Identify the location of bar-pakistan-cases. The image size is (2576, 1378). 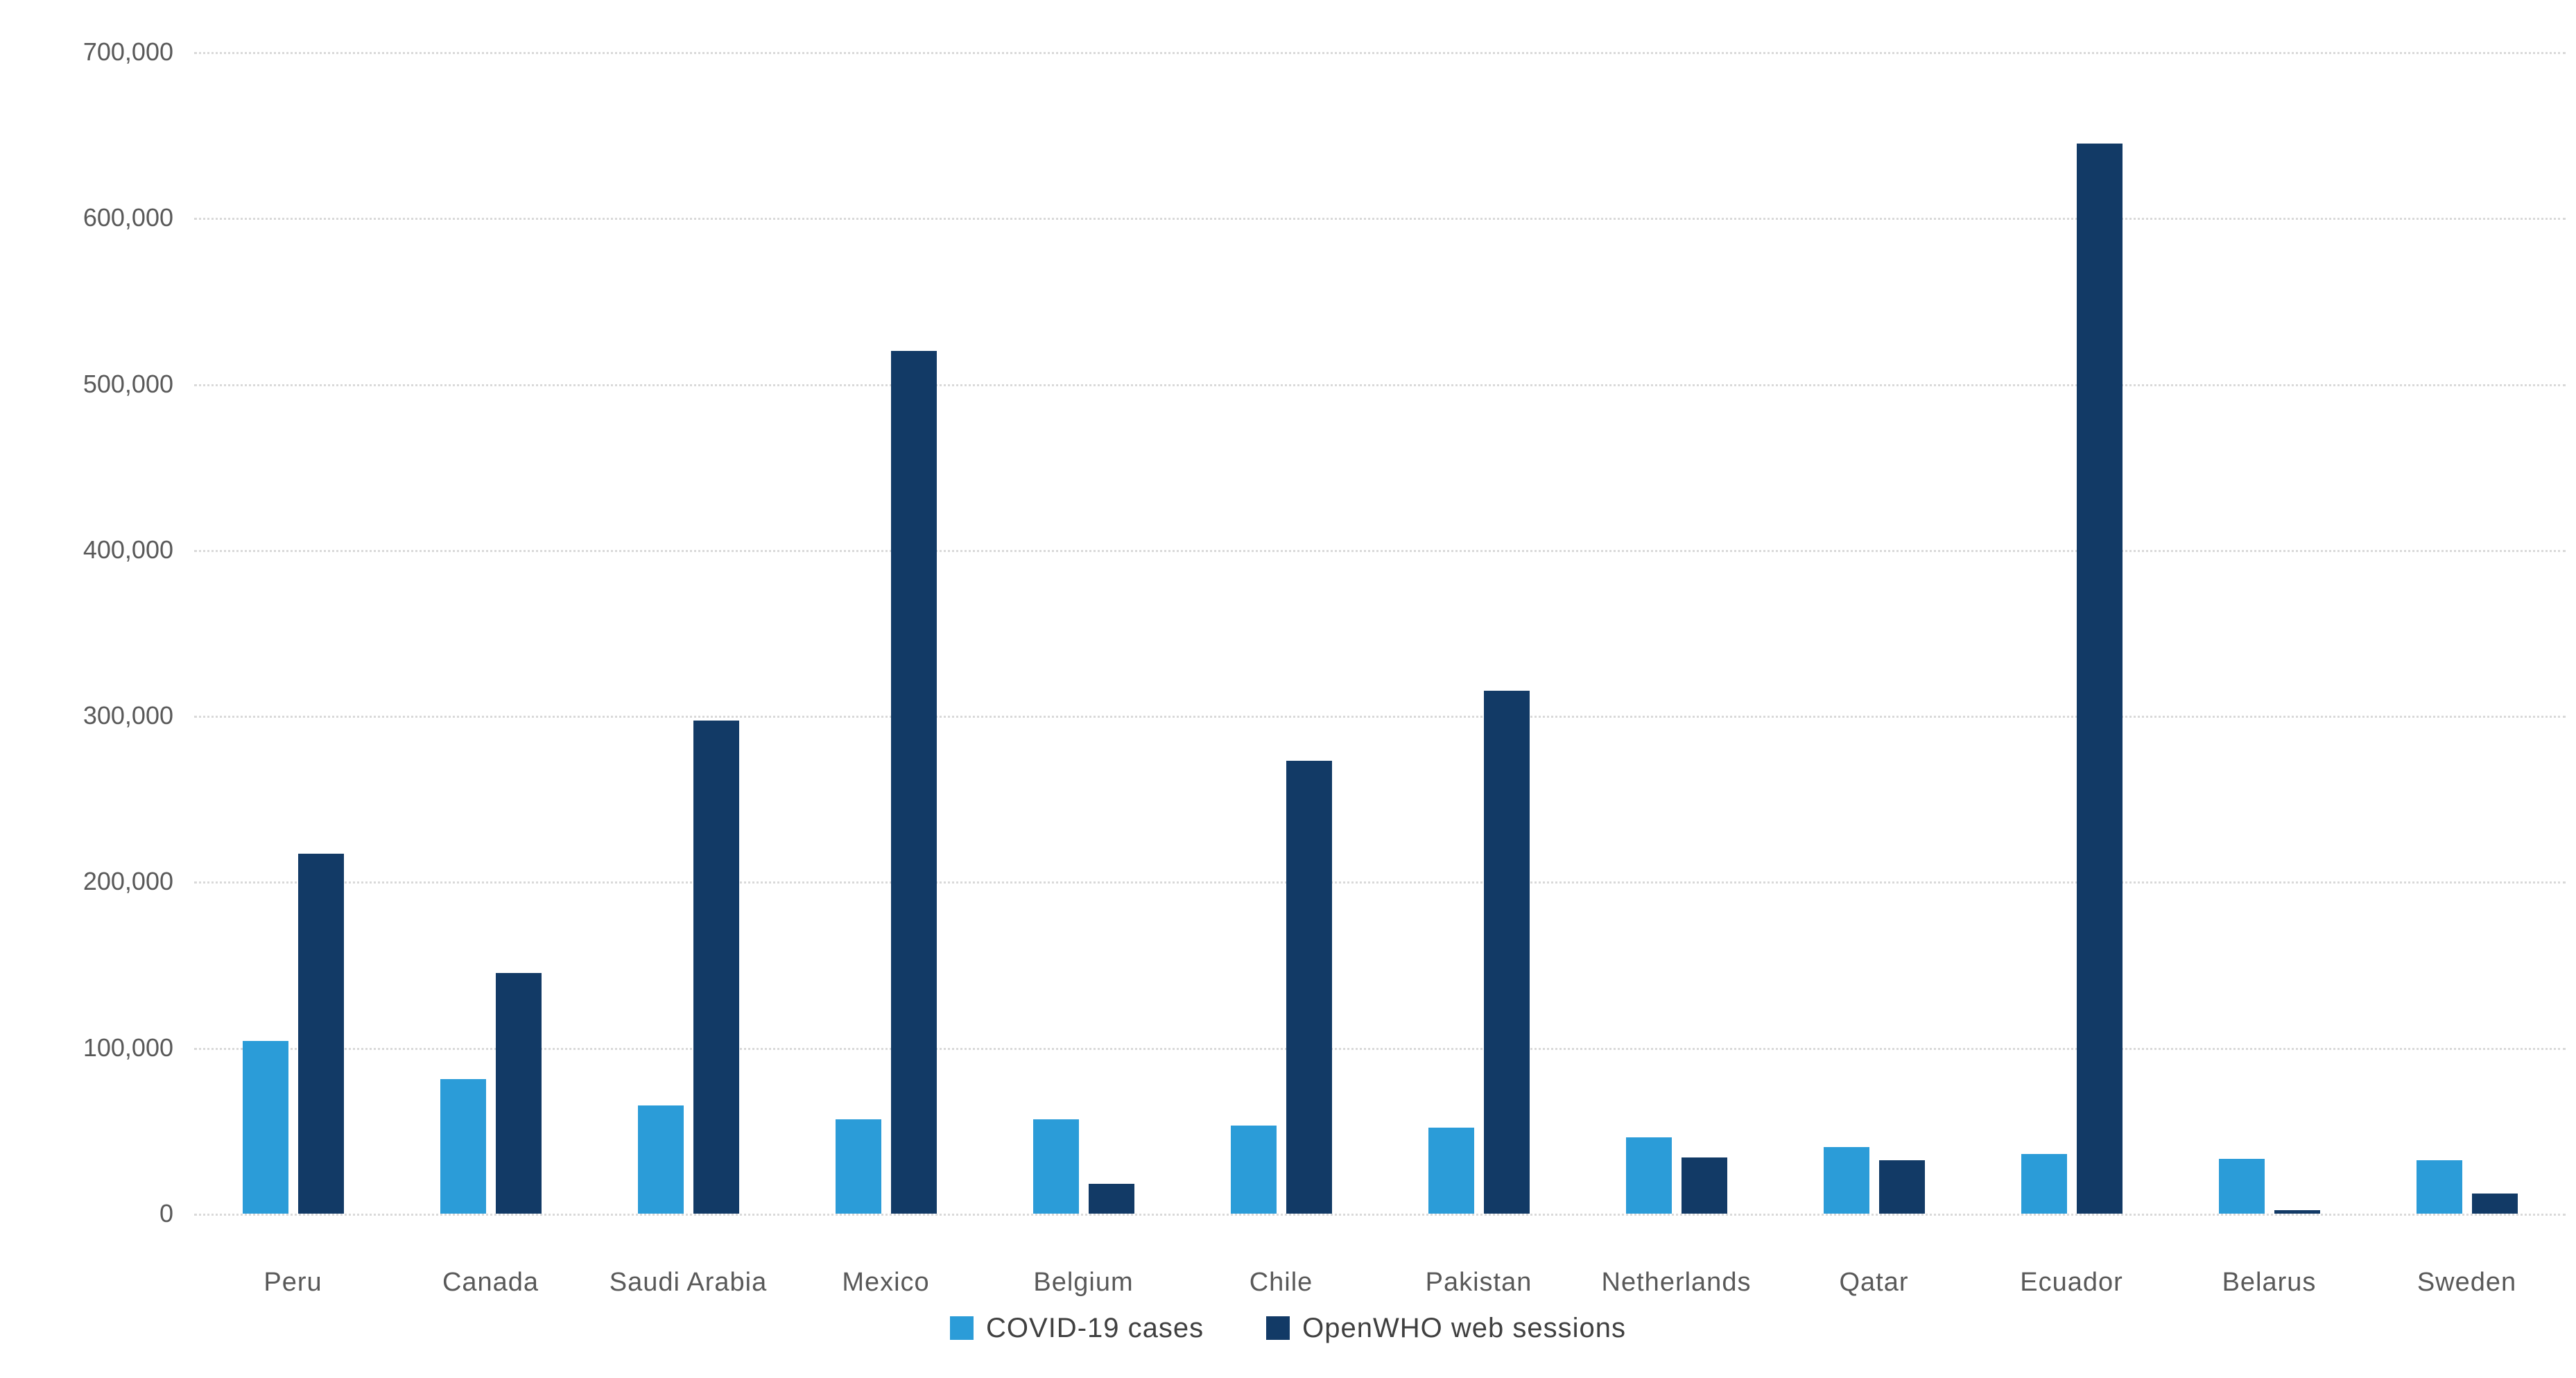
(1451, 1170).